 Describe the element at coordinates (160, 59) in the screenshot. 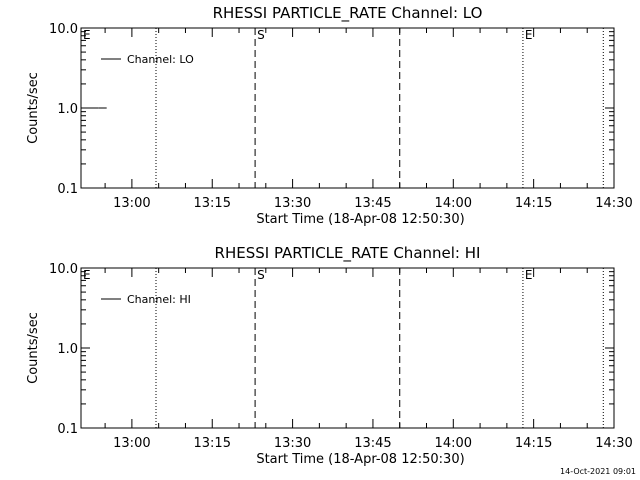

I see `legend-label: Channel: LO` at that location.